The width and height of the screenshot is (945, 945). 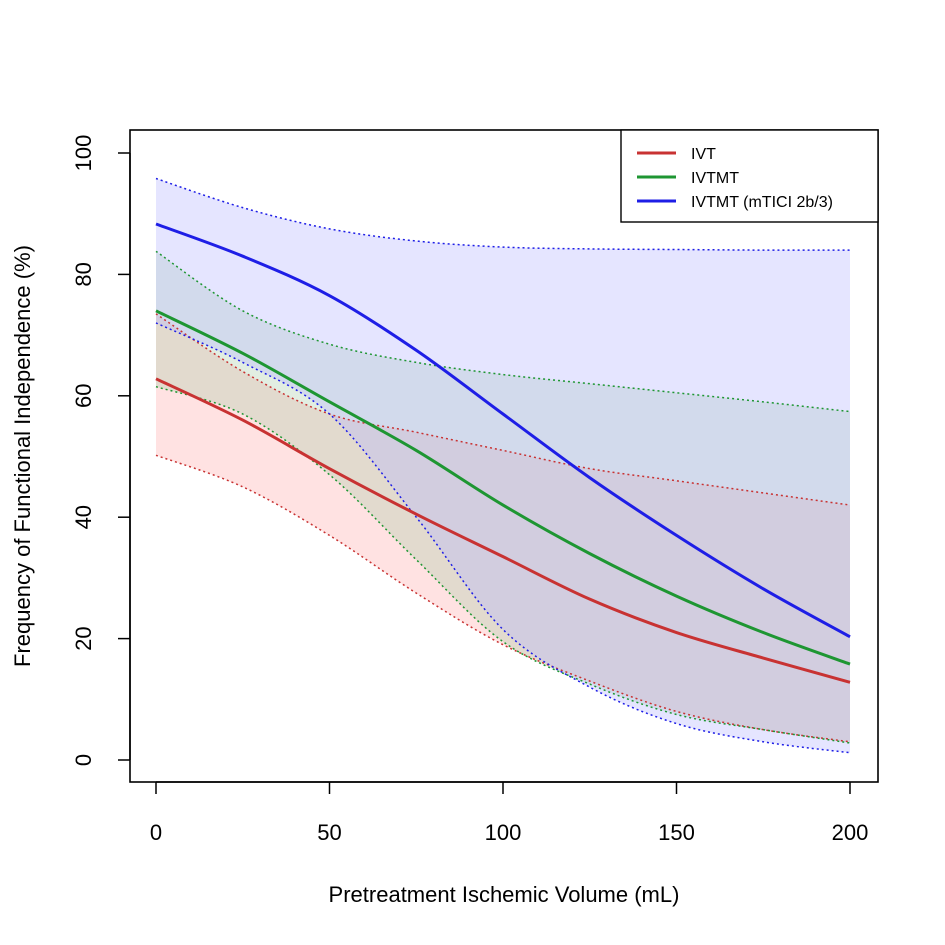 What do you see at coordinates (83, 153) in the screenshot?
I see `y-tick-label: 100` at bounding box center [83, 153].